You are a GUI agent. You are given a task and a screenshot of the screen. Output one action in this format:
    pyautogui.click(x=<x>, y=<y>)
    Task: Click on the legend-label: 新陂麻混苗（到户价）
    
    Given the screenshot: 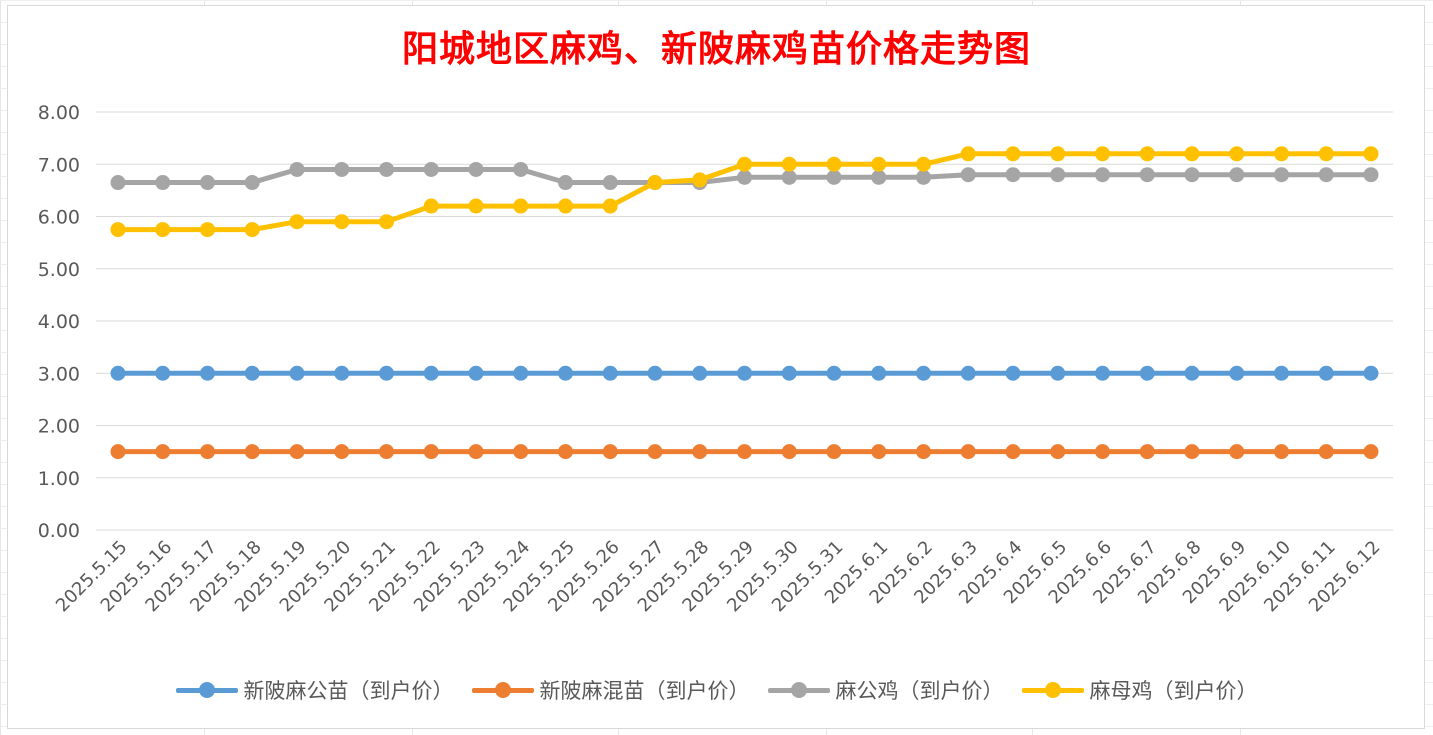 What is the action you would take?
    pyautogui.click(x=644, y=691)
    